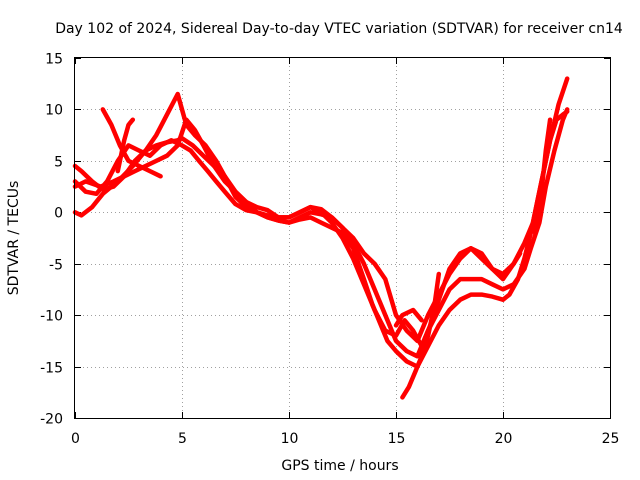 The image size is (640, 480). What do you see at coordinates (182, 439) in the screenshot?
I see `x-tick-label: 5` at bounding box center [182, 439].